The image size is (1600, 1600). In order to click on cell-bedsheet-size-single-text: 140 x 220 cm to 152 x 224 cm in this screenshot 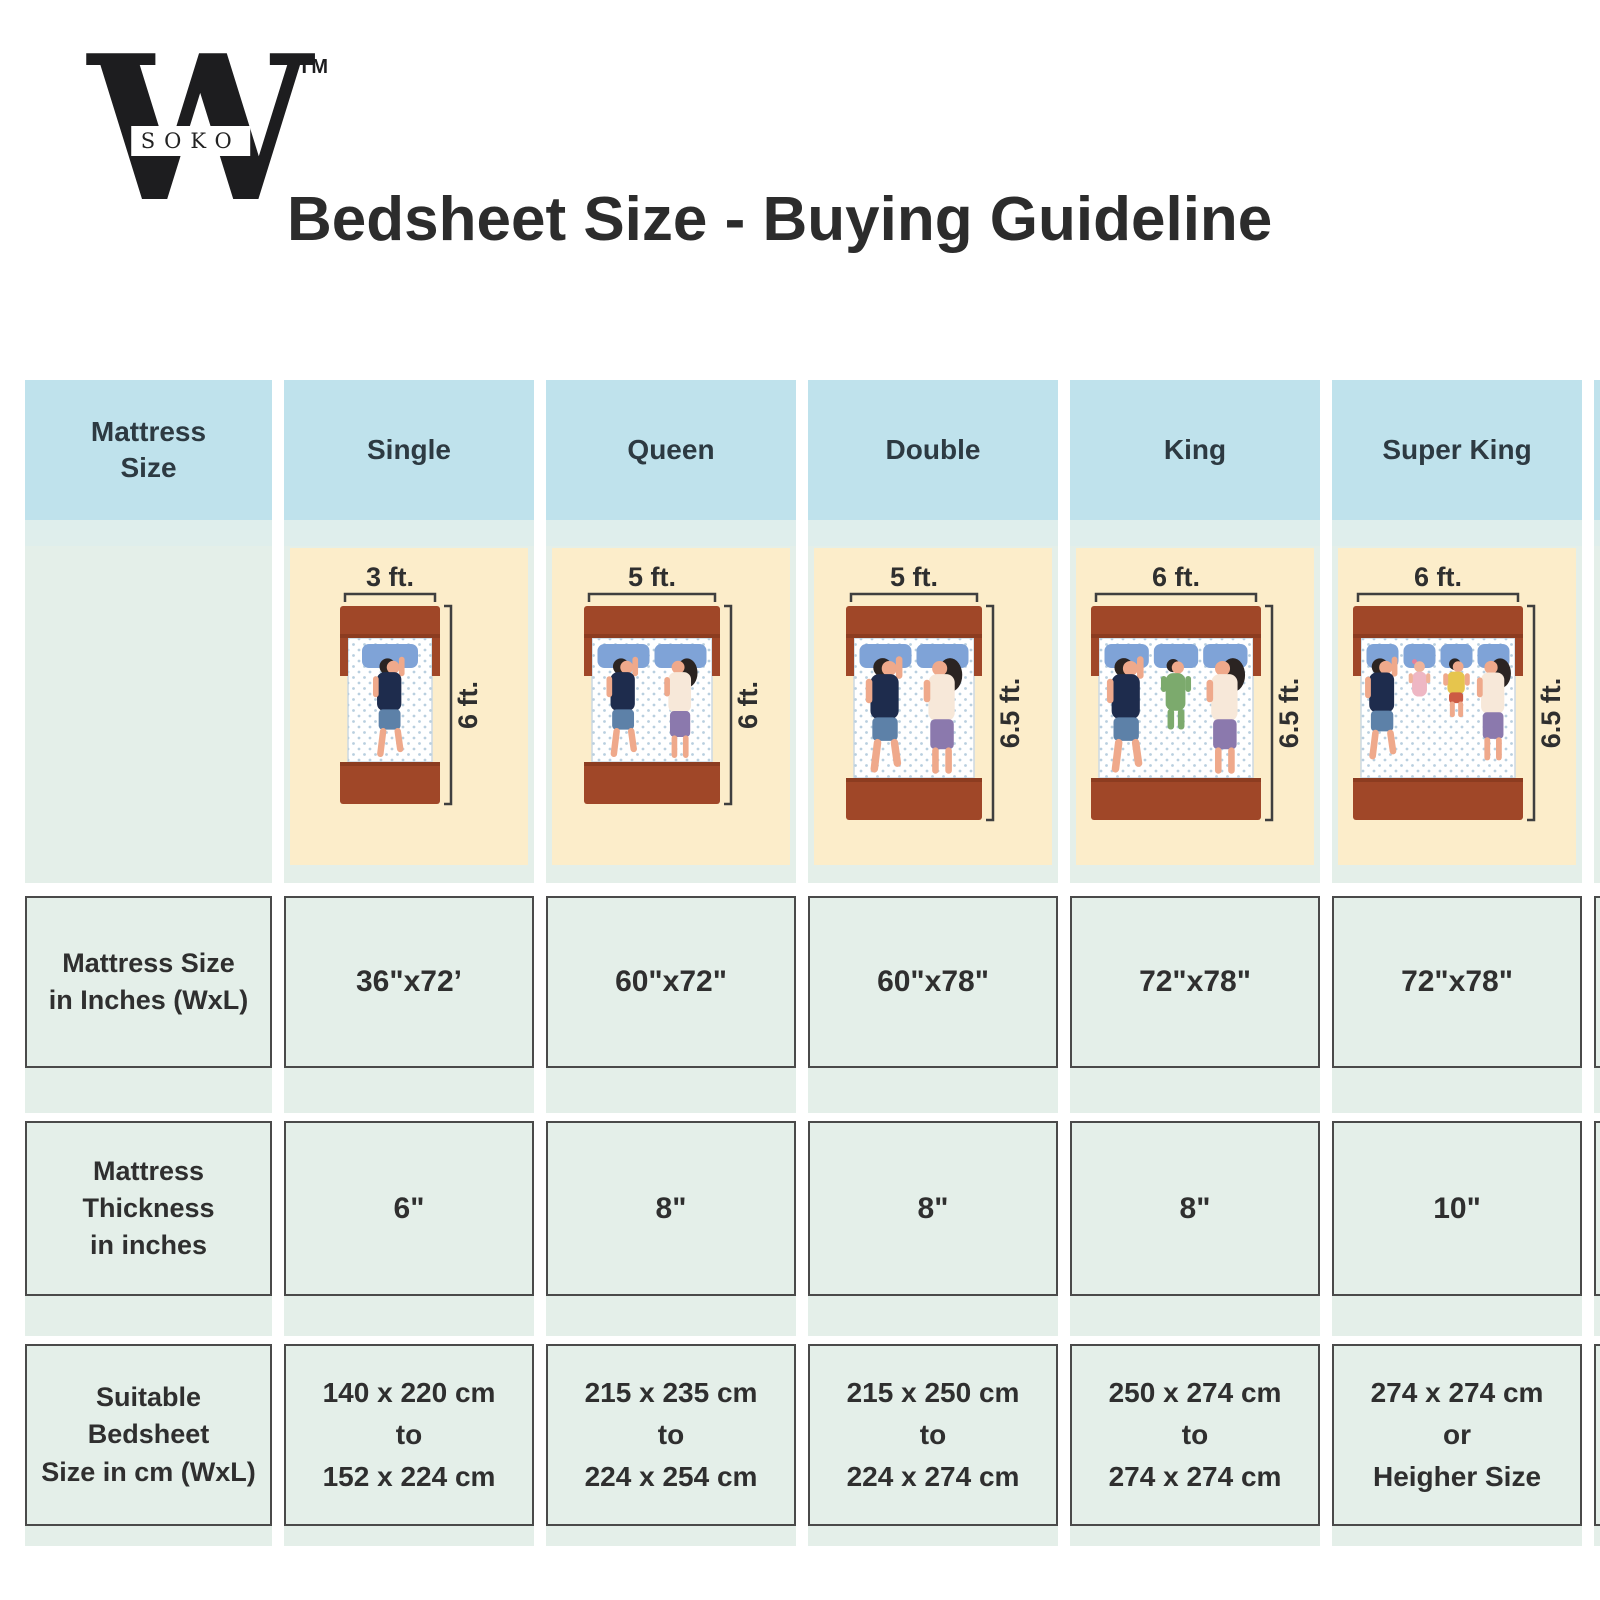, I will do `click(409, 1434)`.